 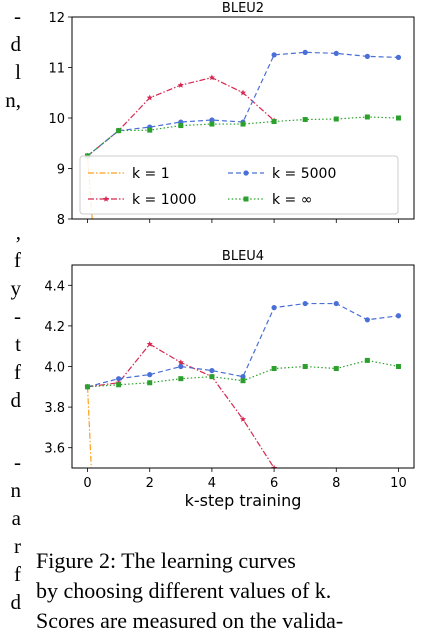 I want to click on legend-label: k = 1000, so click(x=164, y=200).